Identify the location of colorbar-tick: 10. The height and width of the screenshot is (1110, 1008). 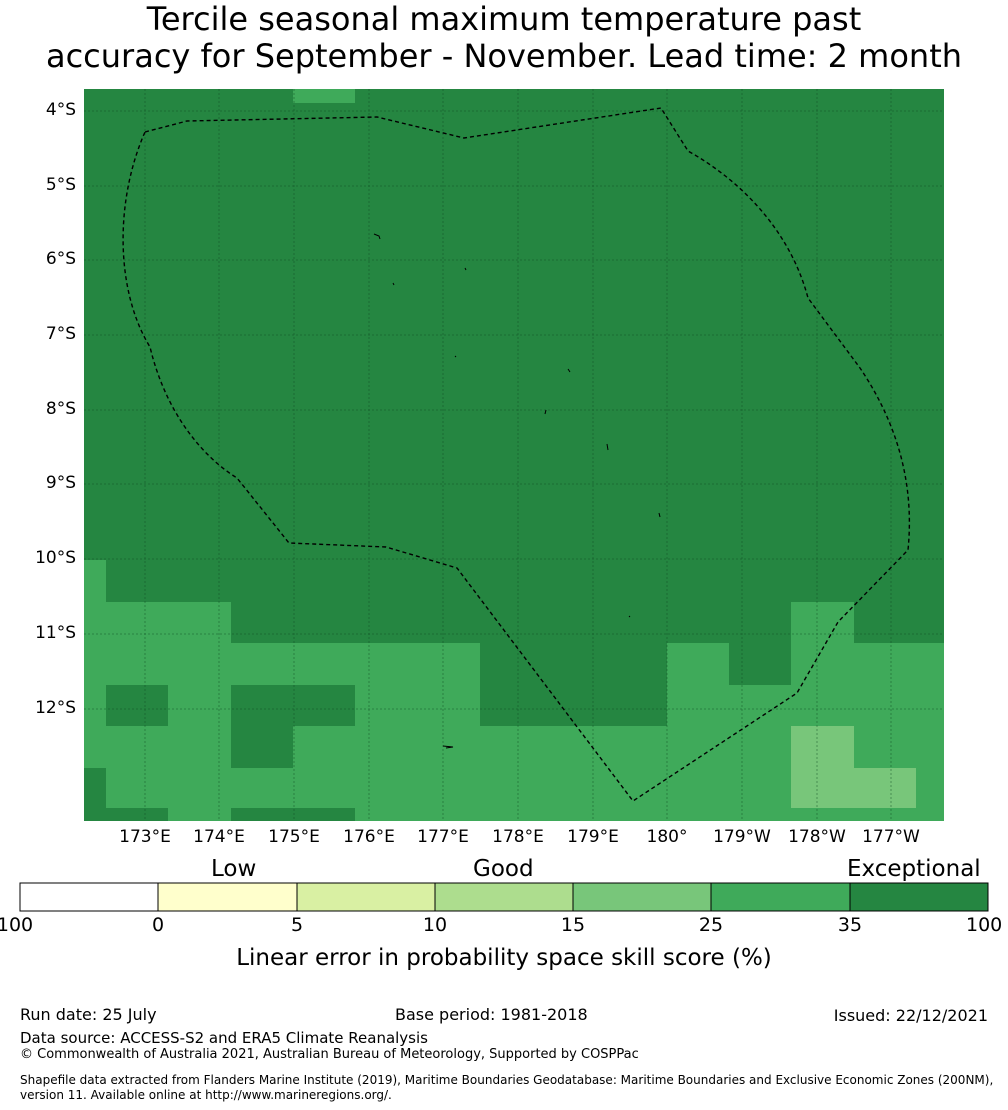
(435, 925).